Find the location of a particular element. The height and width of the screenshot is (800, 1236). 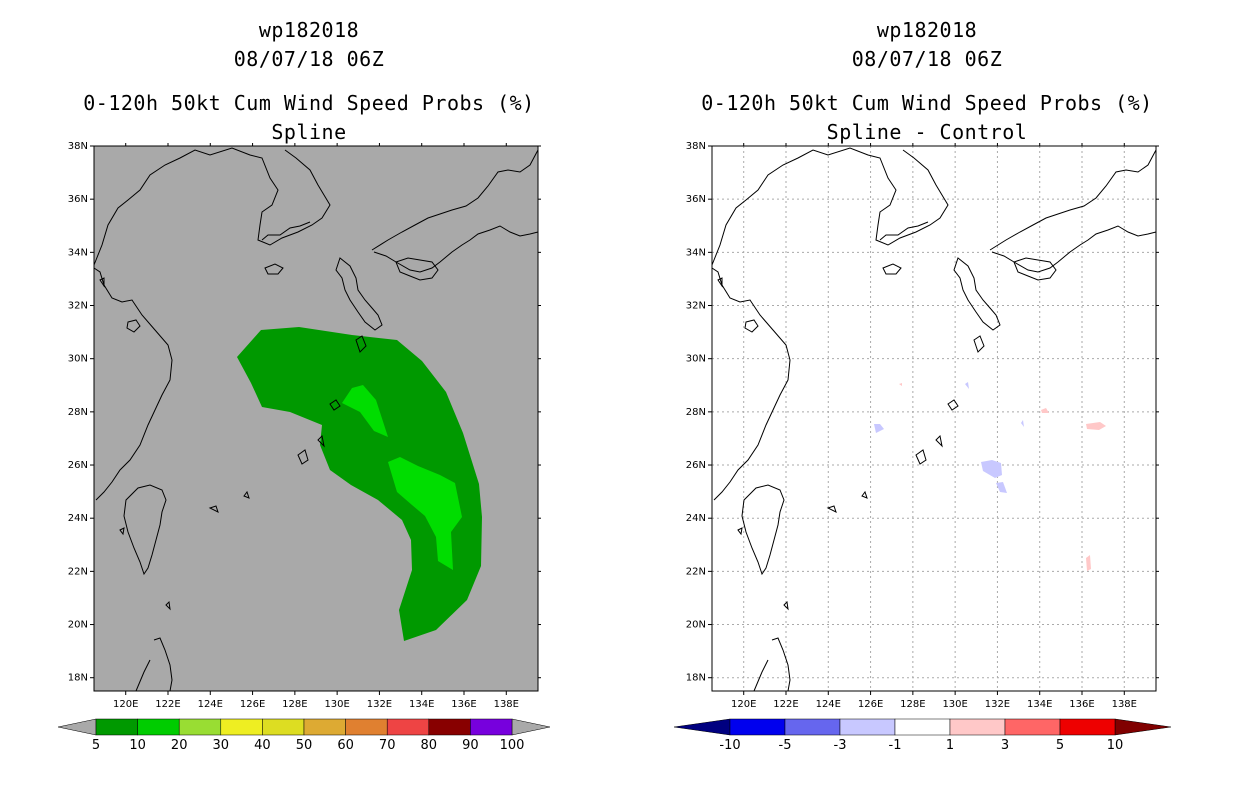

colorbar-label: 1 is located at coordinates (950, 745).